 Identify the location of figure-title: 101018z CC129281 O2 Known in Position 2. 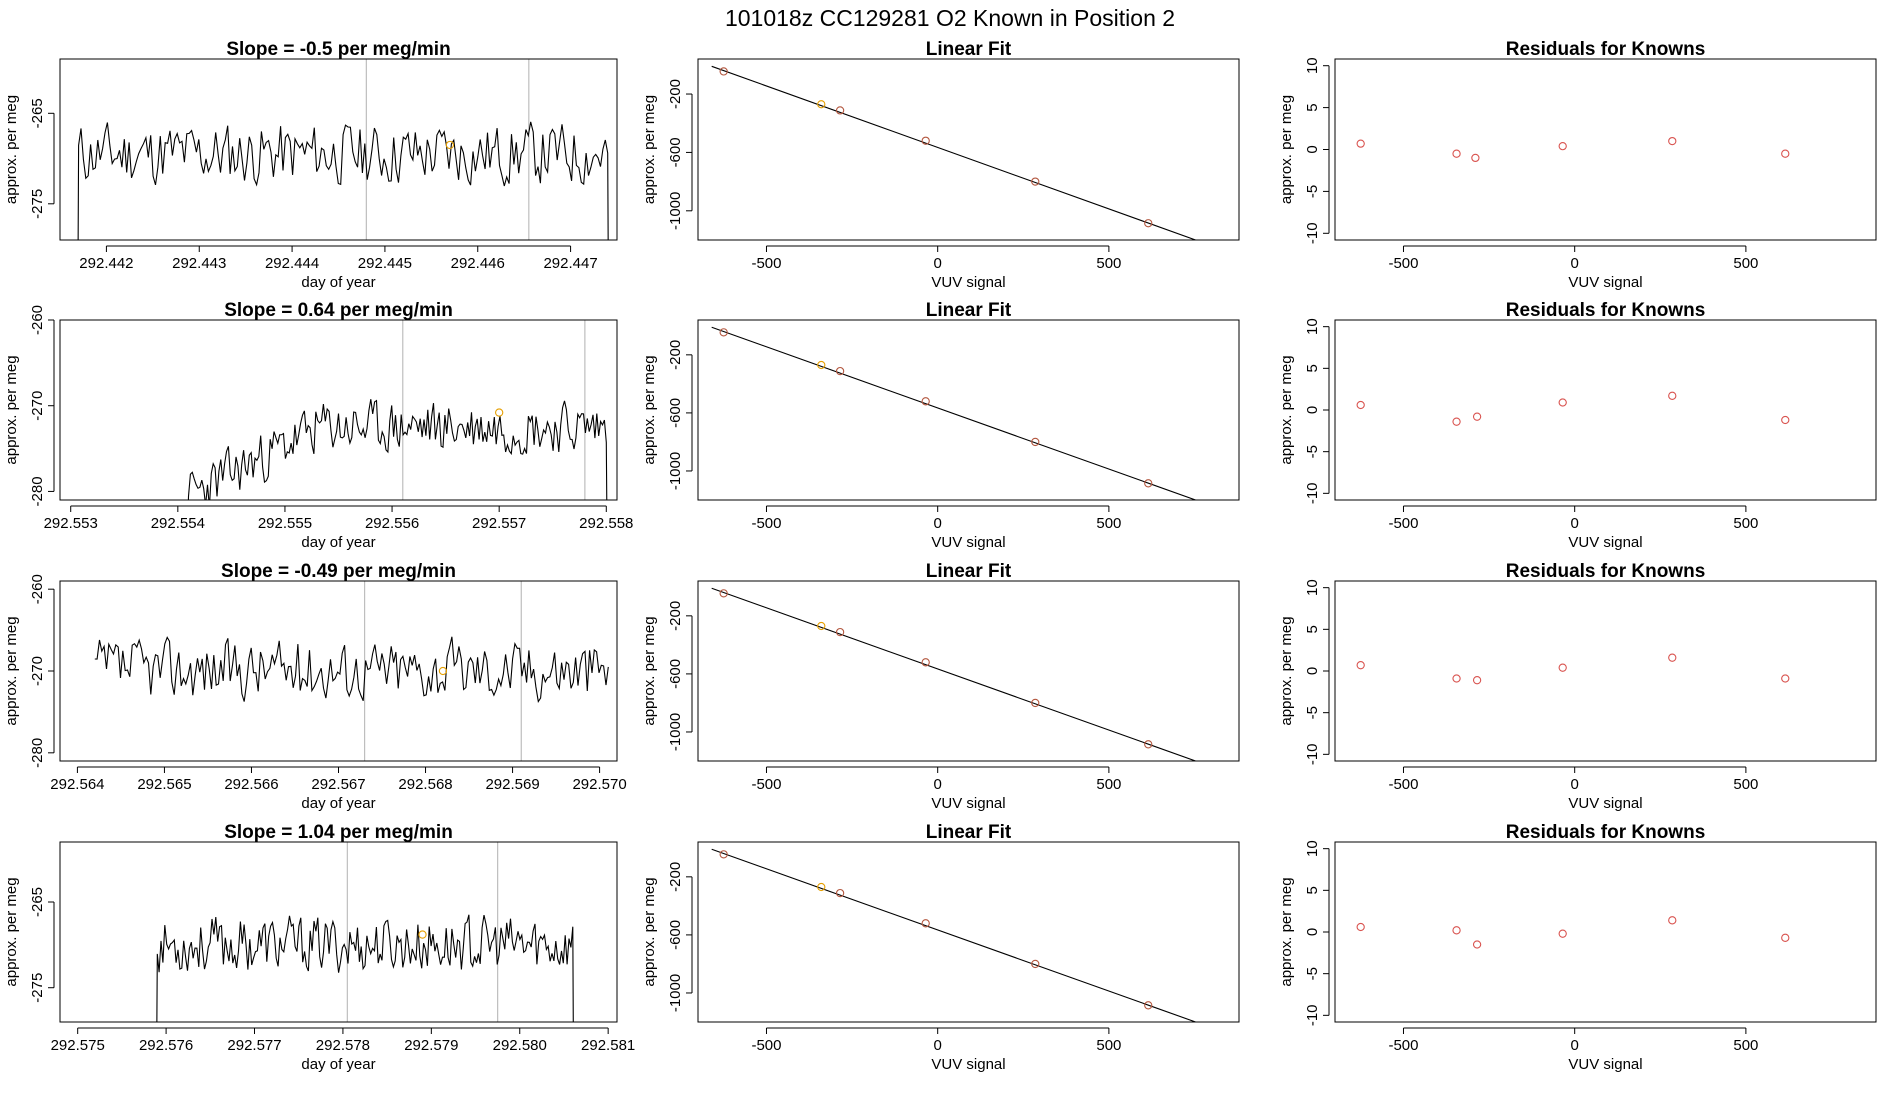
(950, 18).